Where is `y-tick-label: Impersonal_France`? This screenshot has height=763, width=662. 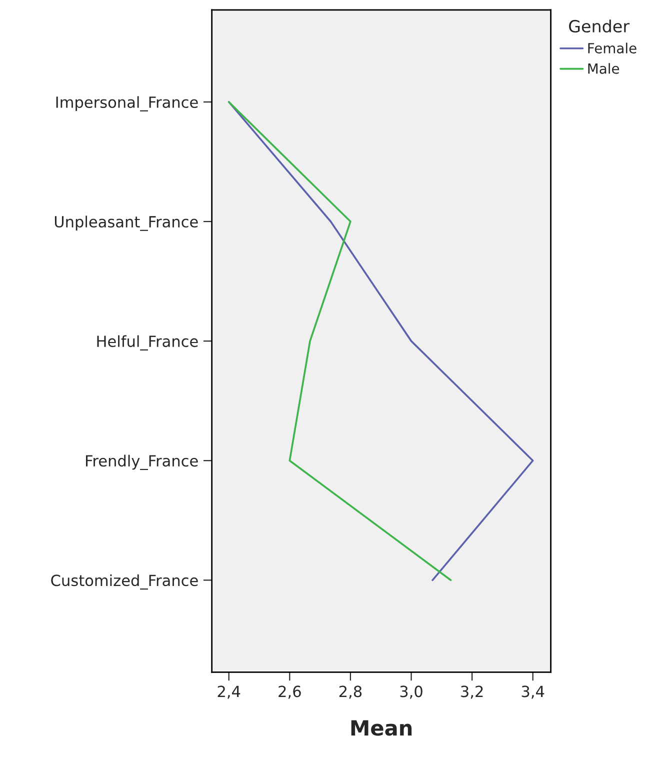
y-tick-label: Impersonal_France is located at coordinates (127, 104).